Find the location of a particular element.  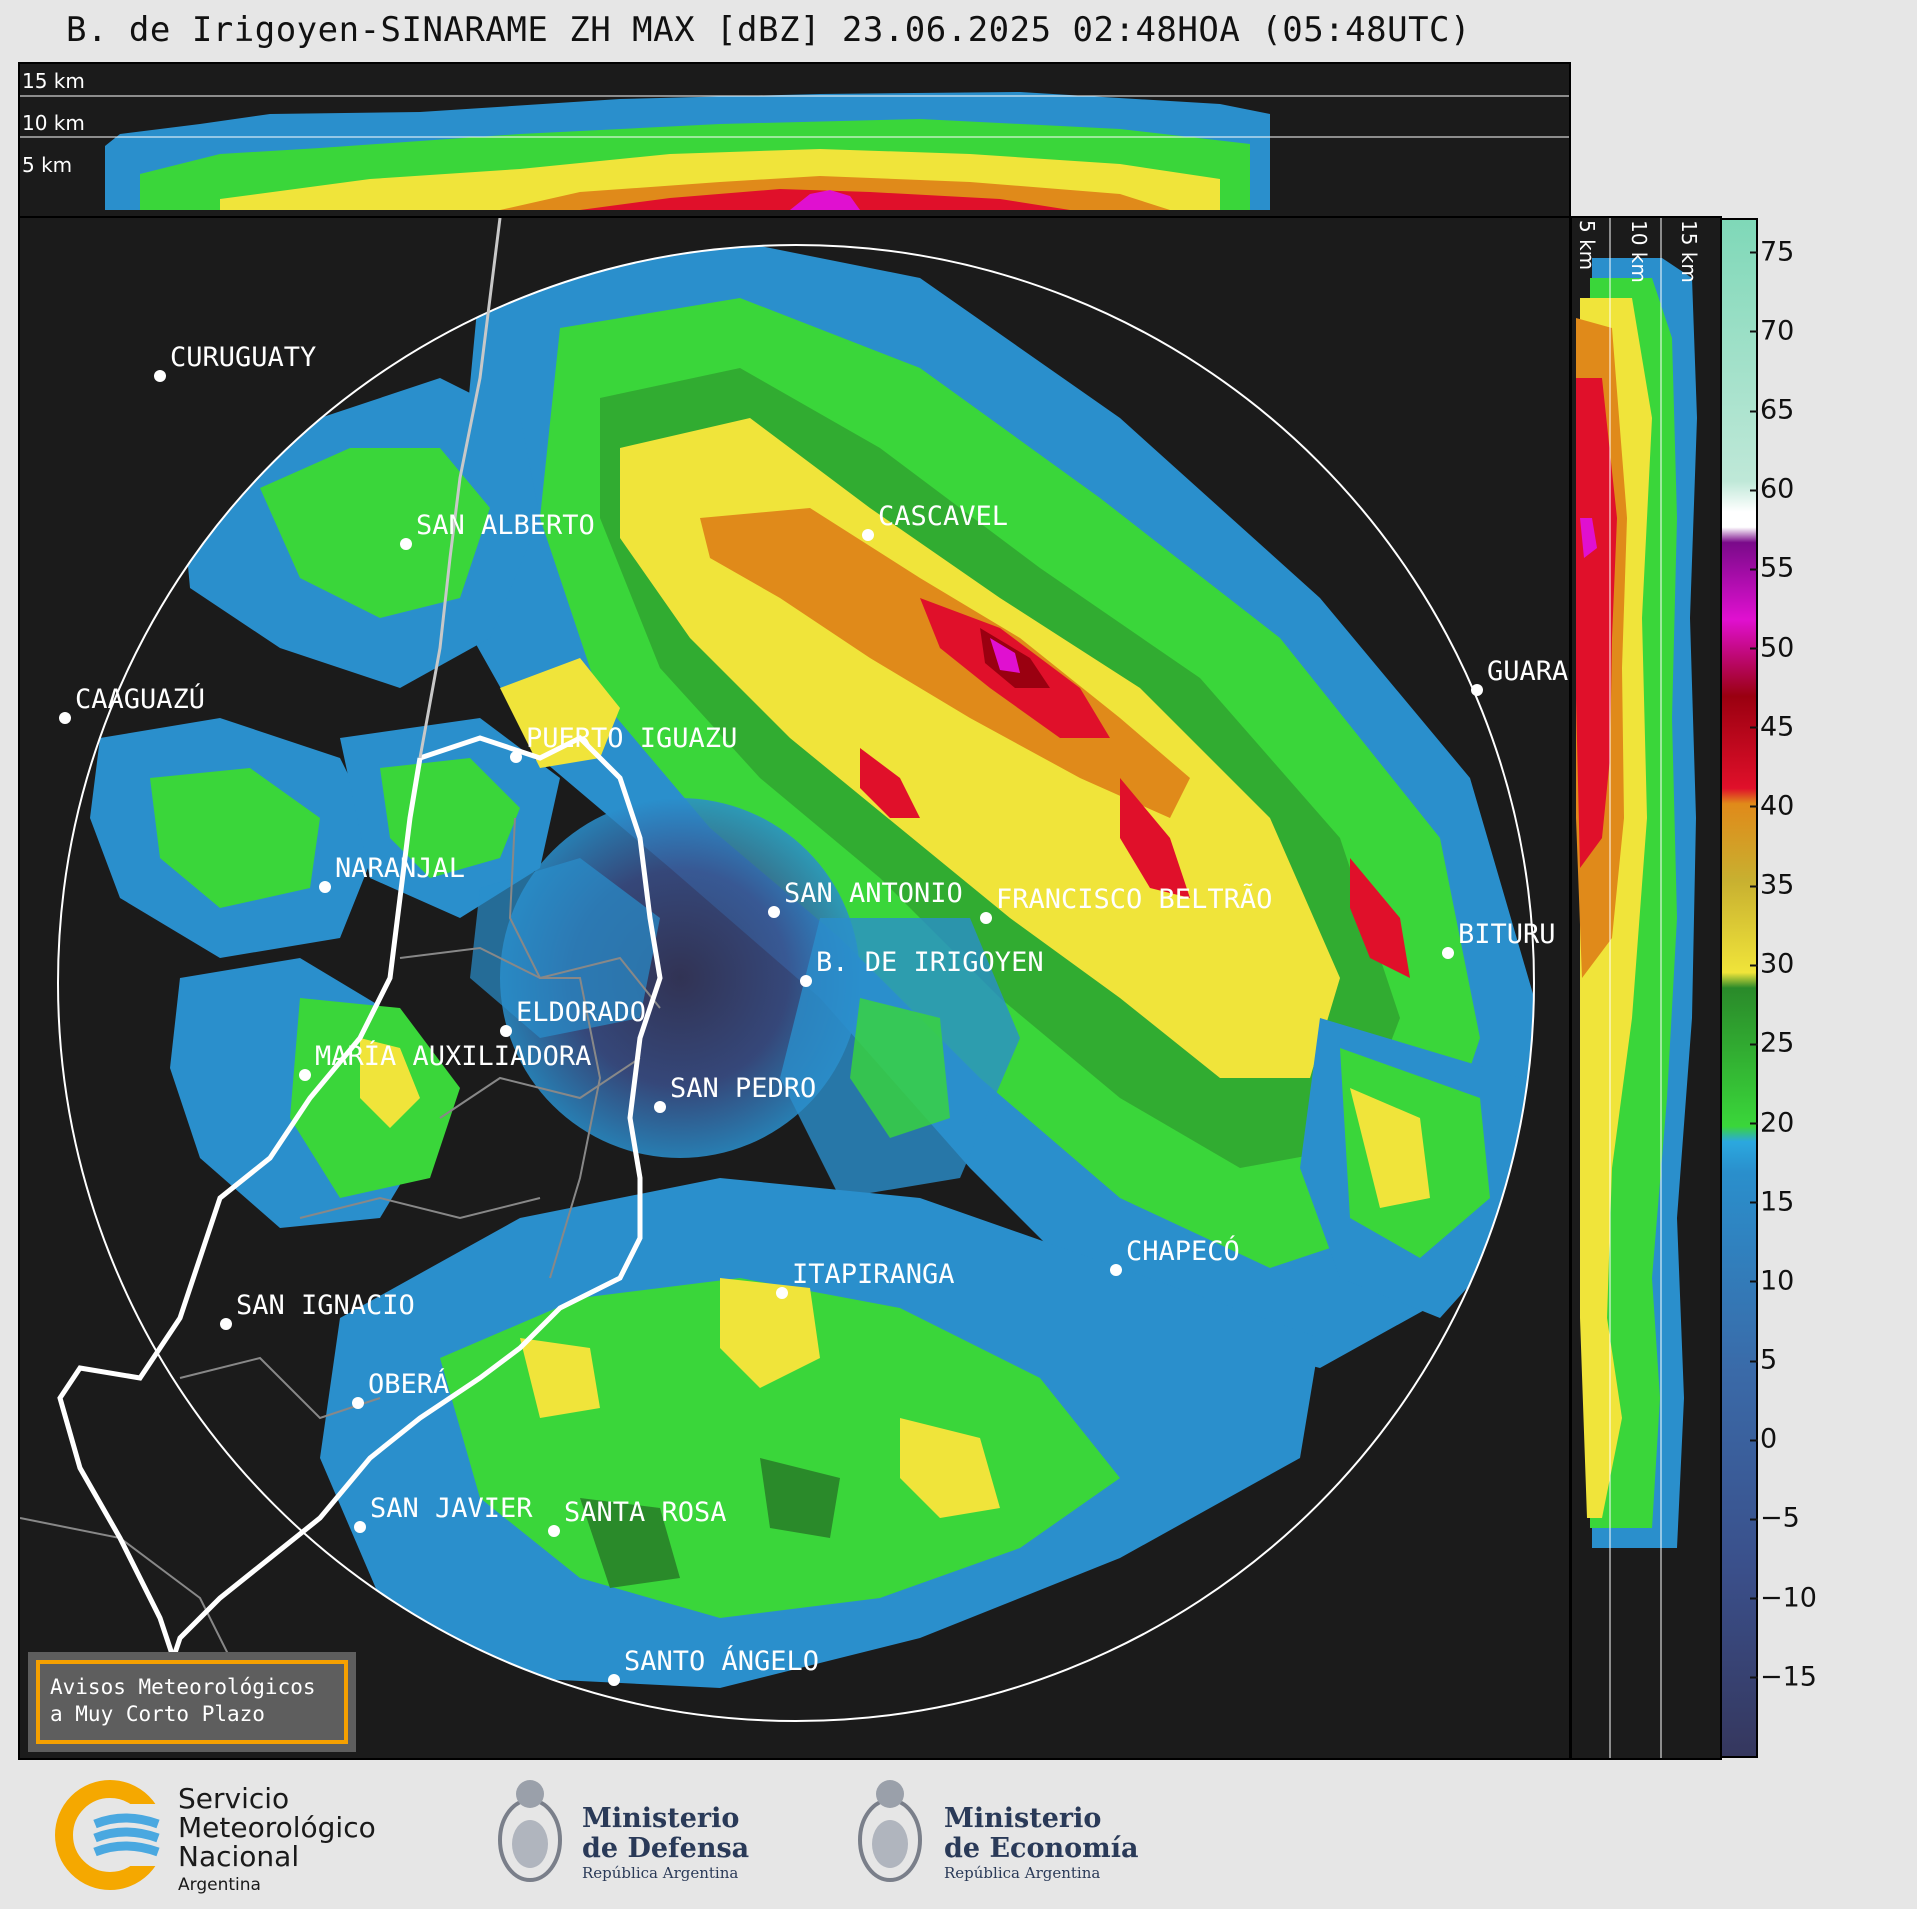

colorbar-tick: 20 is located at coordinates (1772, 1123).